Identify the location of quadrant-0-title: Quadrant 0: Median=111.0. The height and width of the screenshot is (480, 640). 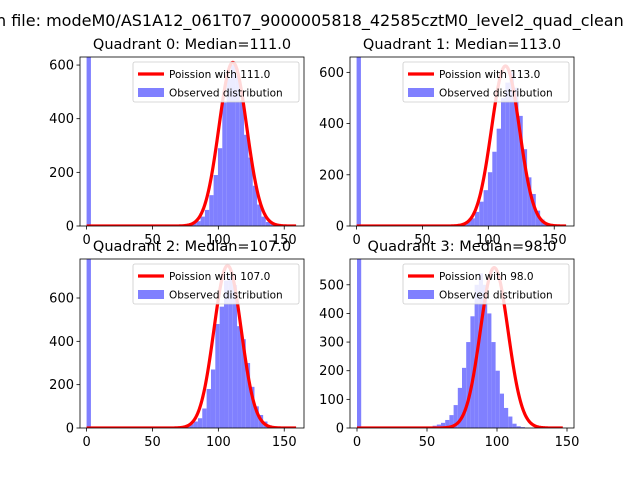
(192, 45).